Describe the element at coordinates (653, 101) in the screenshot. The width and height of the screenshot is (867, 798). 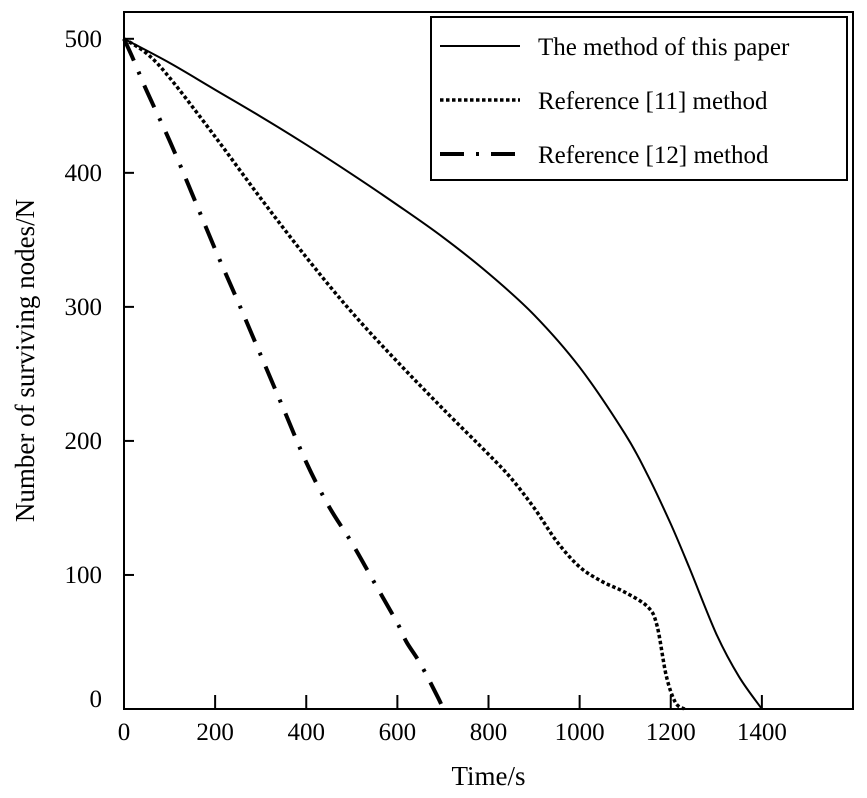
I see `legend-label-2: Reference [11] method` at that location.